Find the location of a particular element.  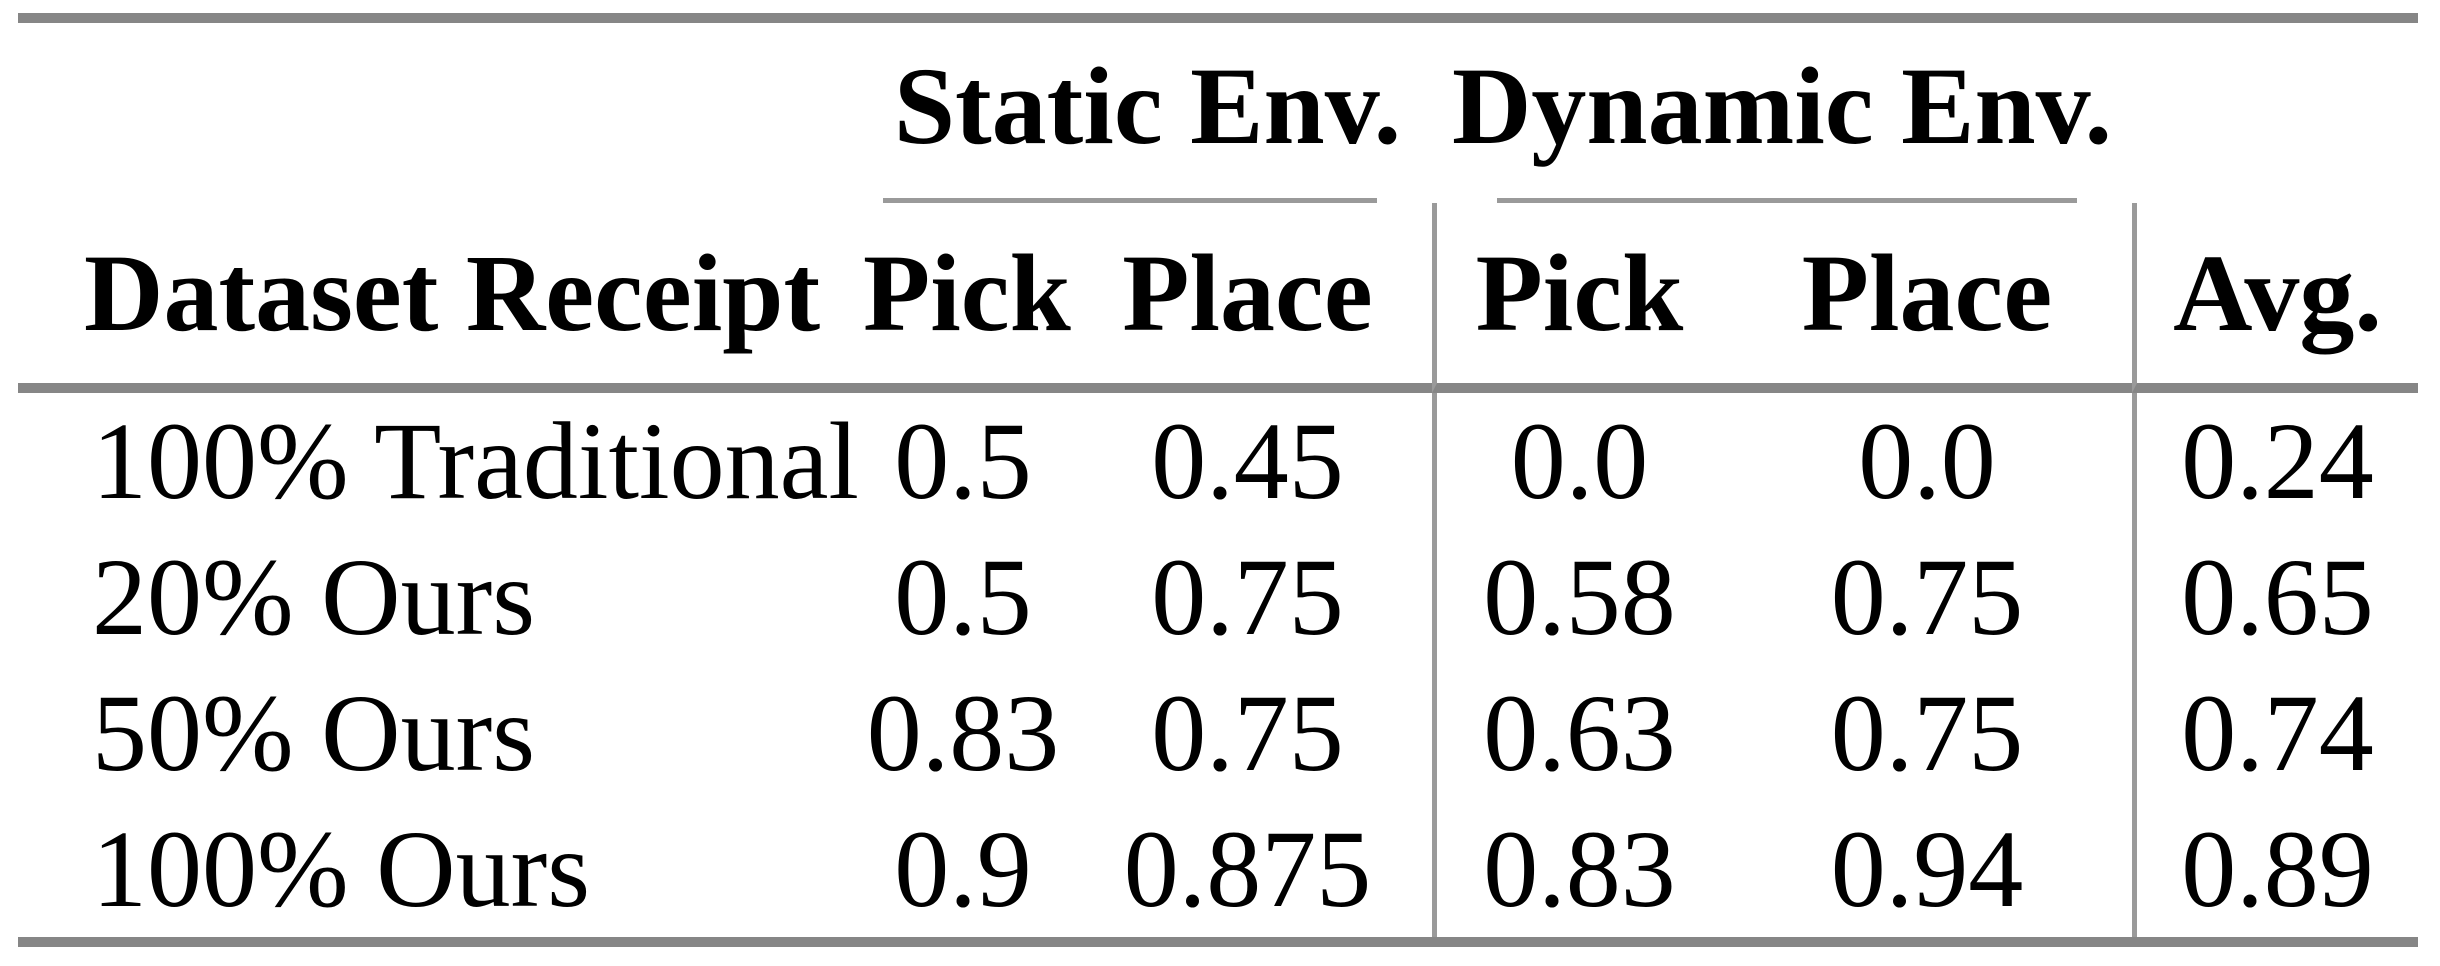

cell-dynamic-place: 0.0 is located at coordinates (1927, 461).